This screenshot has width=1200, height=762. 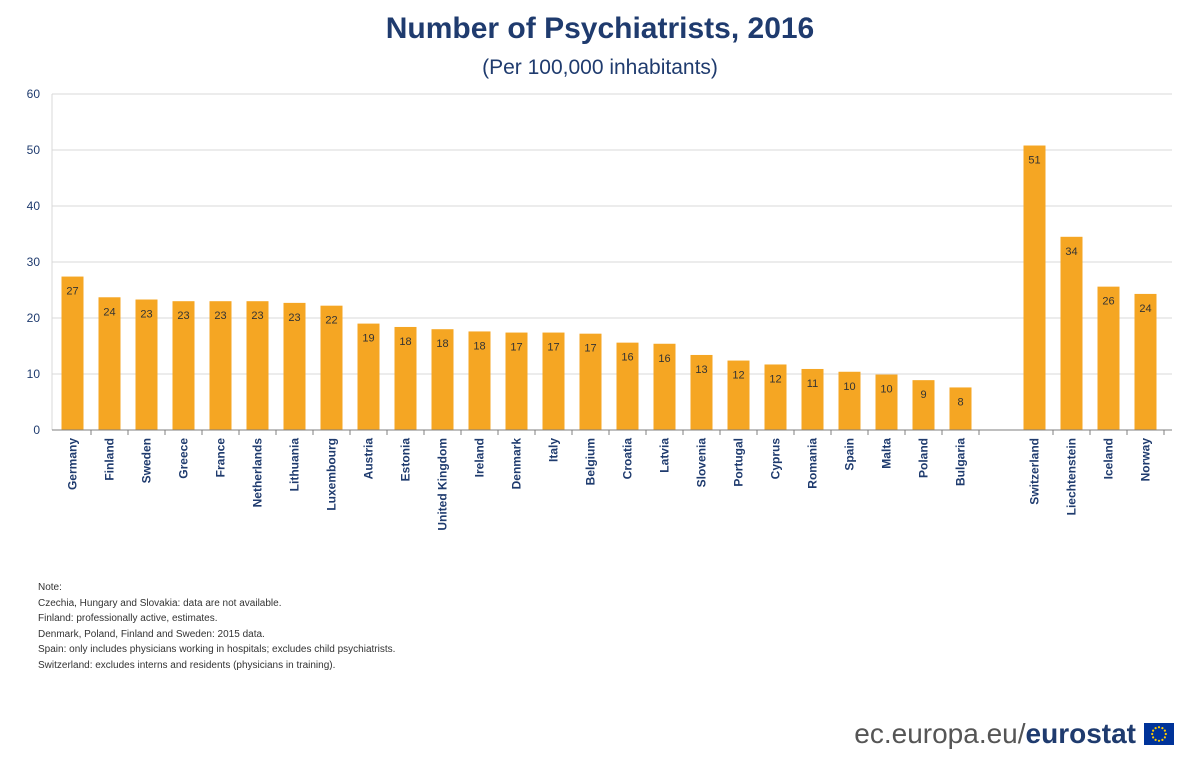 I want to click on chart-subtitle: (Per 100,000 inhabitants), so click(x=600, y=67).